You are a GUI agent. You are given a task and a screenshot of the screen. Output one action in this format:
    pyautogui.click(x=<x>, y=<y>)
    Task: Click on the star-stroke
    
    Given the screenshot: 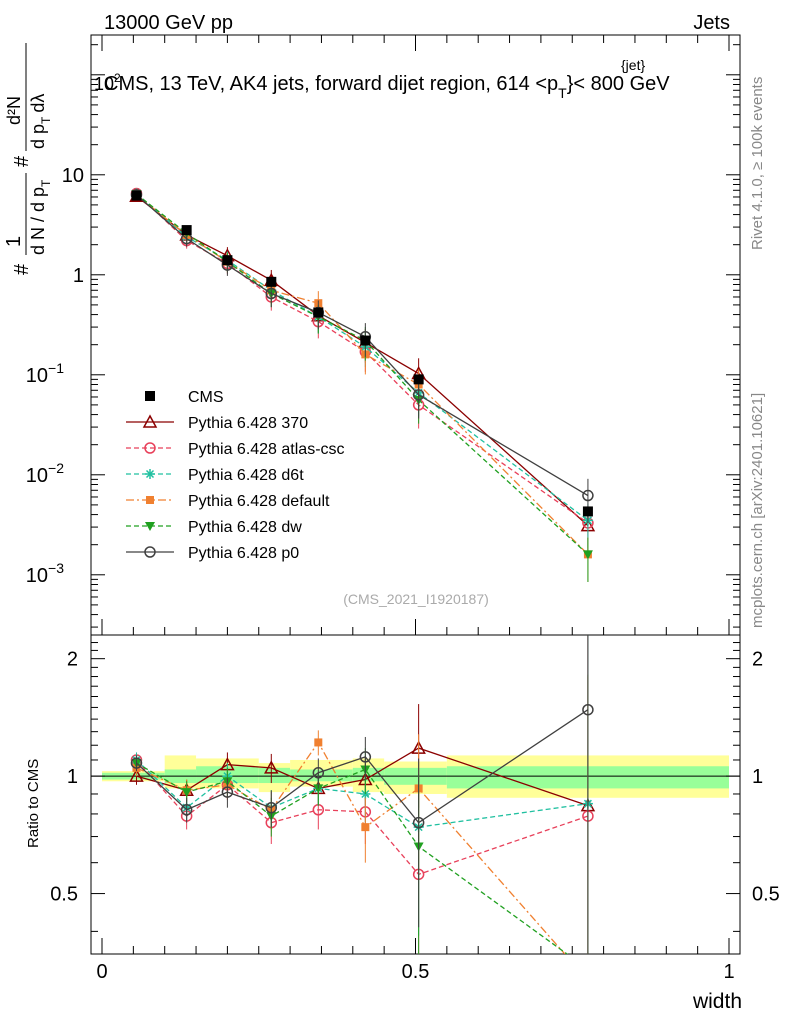 What is the action you would take?
    pyautogui.click(x=150, y=474)
    